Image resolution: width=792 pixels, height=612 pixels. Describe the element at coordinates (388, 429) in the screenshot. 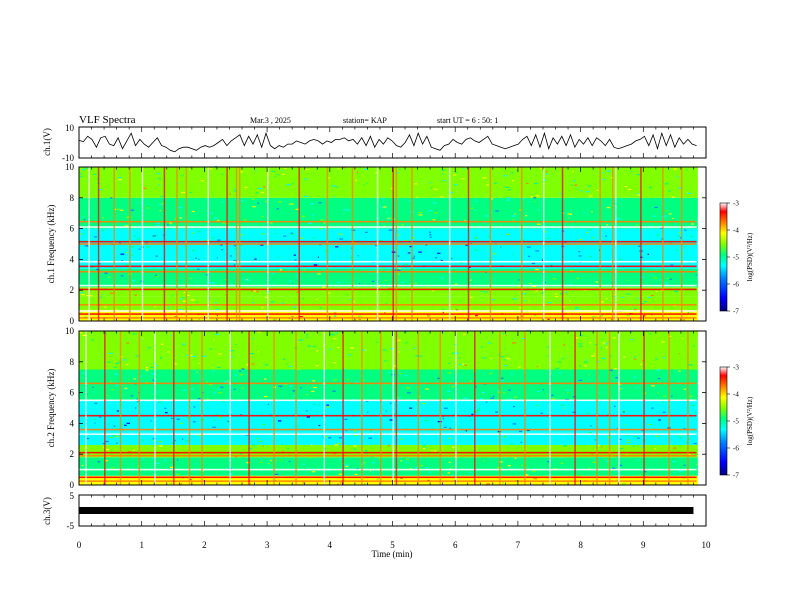

I see `spectrogram-line` at that location.